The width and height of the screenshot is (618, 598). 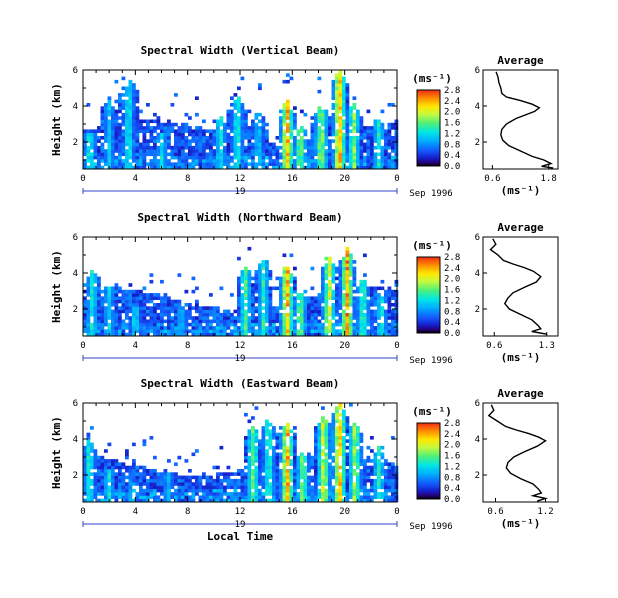 I want to click on panel3-x-tick-label: 0, so click(x=396, y=512).